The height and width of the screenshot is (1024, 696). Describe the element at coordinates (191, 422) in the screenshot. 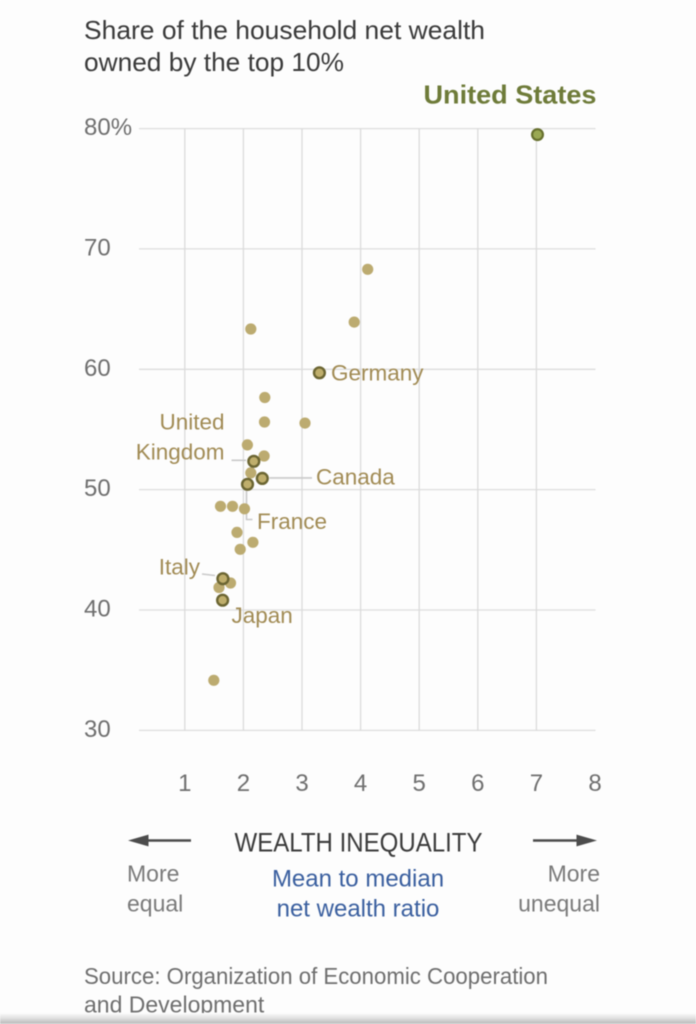

I see `svg-text: United` at that location.